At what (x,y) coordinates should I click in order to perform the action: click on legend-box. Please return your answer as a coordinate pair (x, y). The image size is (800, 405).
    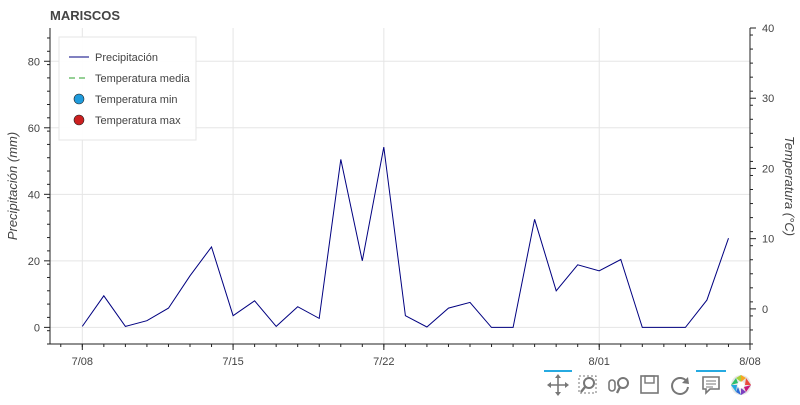
    Looking at the image, I should click on (127, 88).